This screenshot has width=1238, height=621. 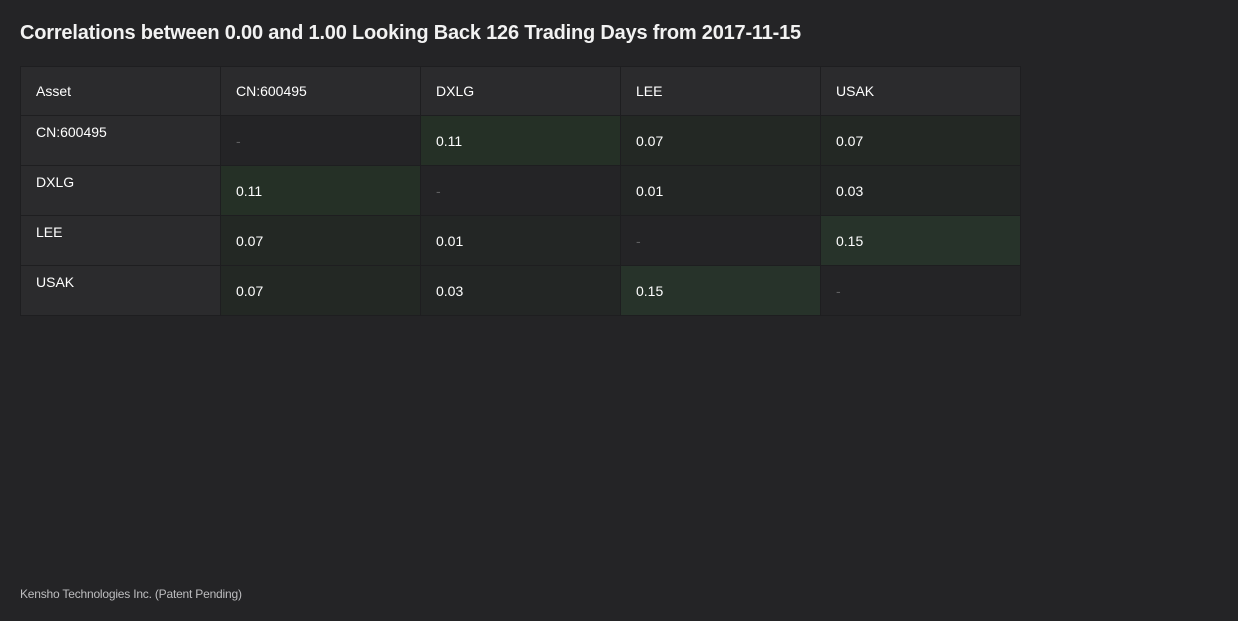 I want to click on table-header-row: Asset CN:600495 DXLG LEE USAK, so click(x=520, y=91).